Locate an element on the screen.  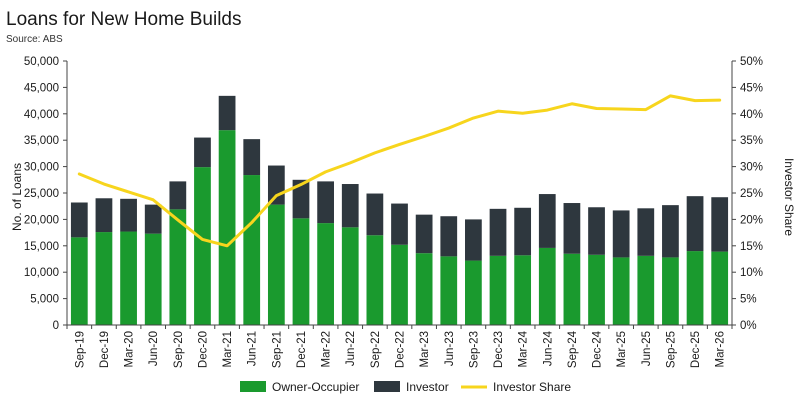
x-tick-label: Dec-24 is located at coordinates (598, 349).